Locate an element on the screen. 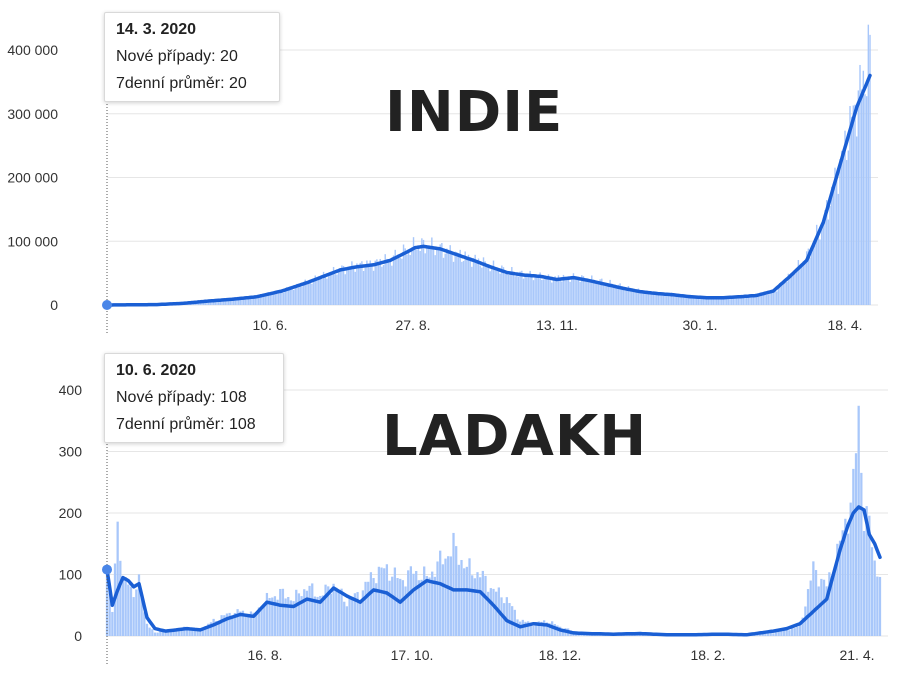 This screenshot has height=678, width=914. tooltip-cases: Nové případy: 20 is located at coordinates (177, 56).